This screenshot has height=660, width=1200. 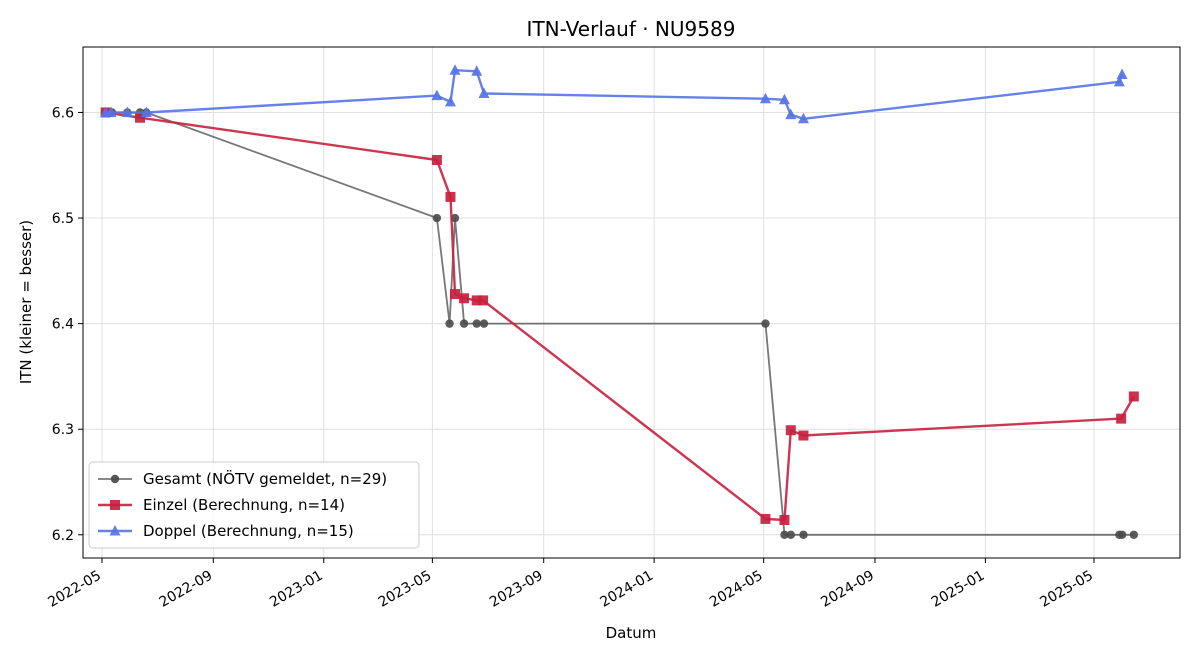 What do you see at coordinates (63, 536) in the screenshot?
I see `y-tick-label: 6.2` at bounding box center [63, 536].